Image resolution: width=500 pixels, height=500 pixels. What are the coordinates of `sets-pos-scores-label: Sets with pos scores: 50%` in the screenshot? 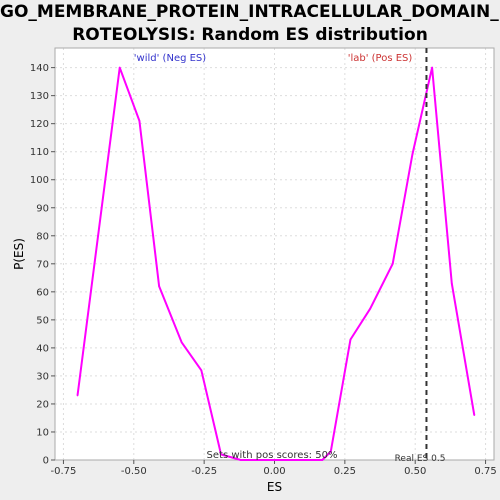 It's located at (272, 455).